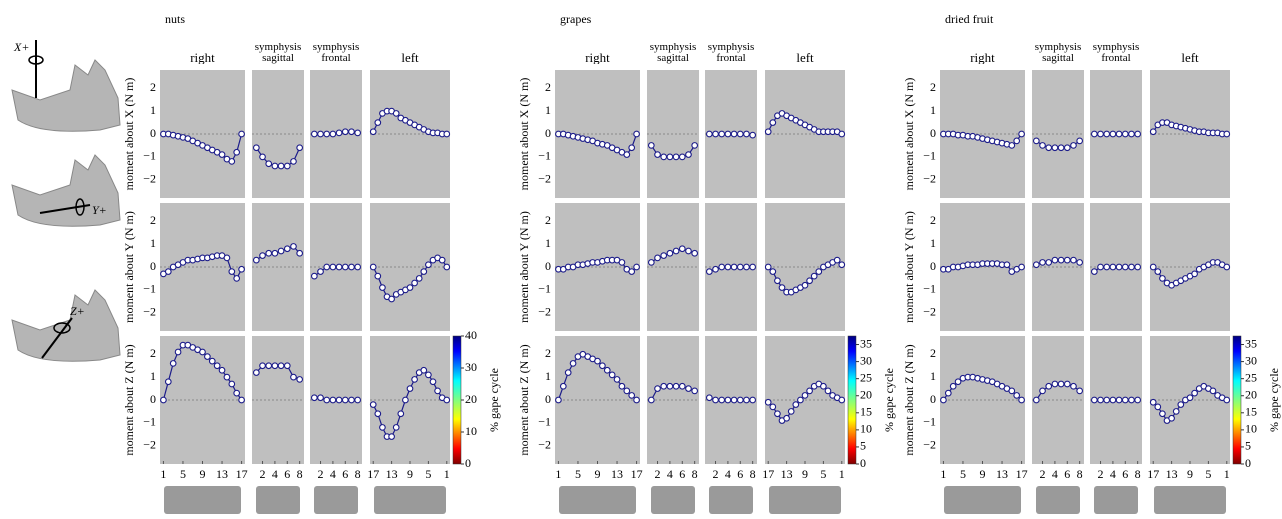 Image resolution: width=1282 pixels, height=519 pixels. What do you see at coordinates (447, 474) in the screenshot?
I see `x-tick-label: 1` at bounding box center [447, 474].